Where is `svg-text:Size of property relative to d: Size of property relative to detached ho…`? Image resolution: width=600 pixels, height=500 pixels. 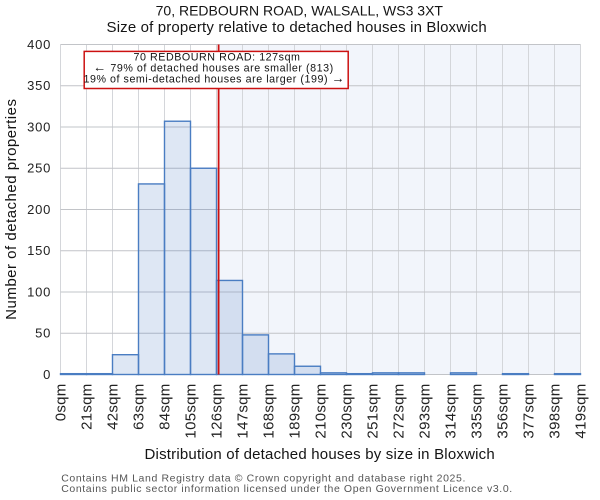
svg-text:Size of property relative to d: Size of property relative to detached ho… is located at coordinates (297, 27).